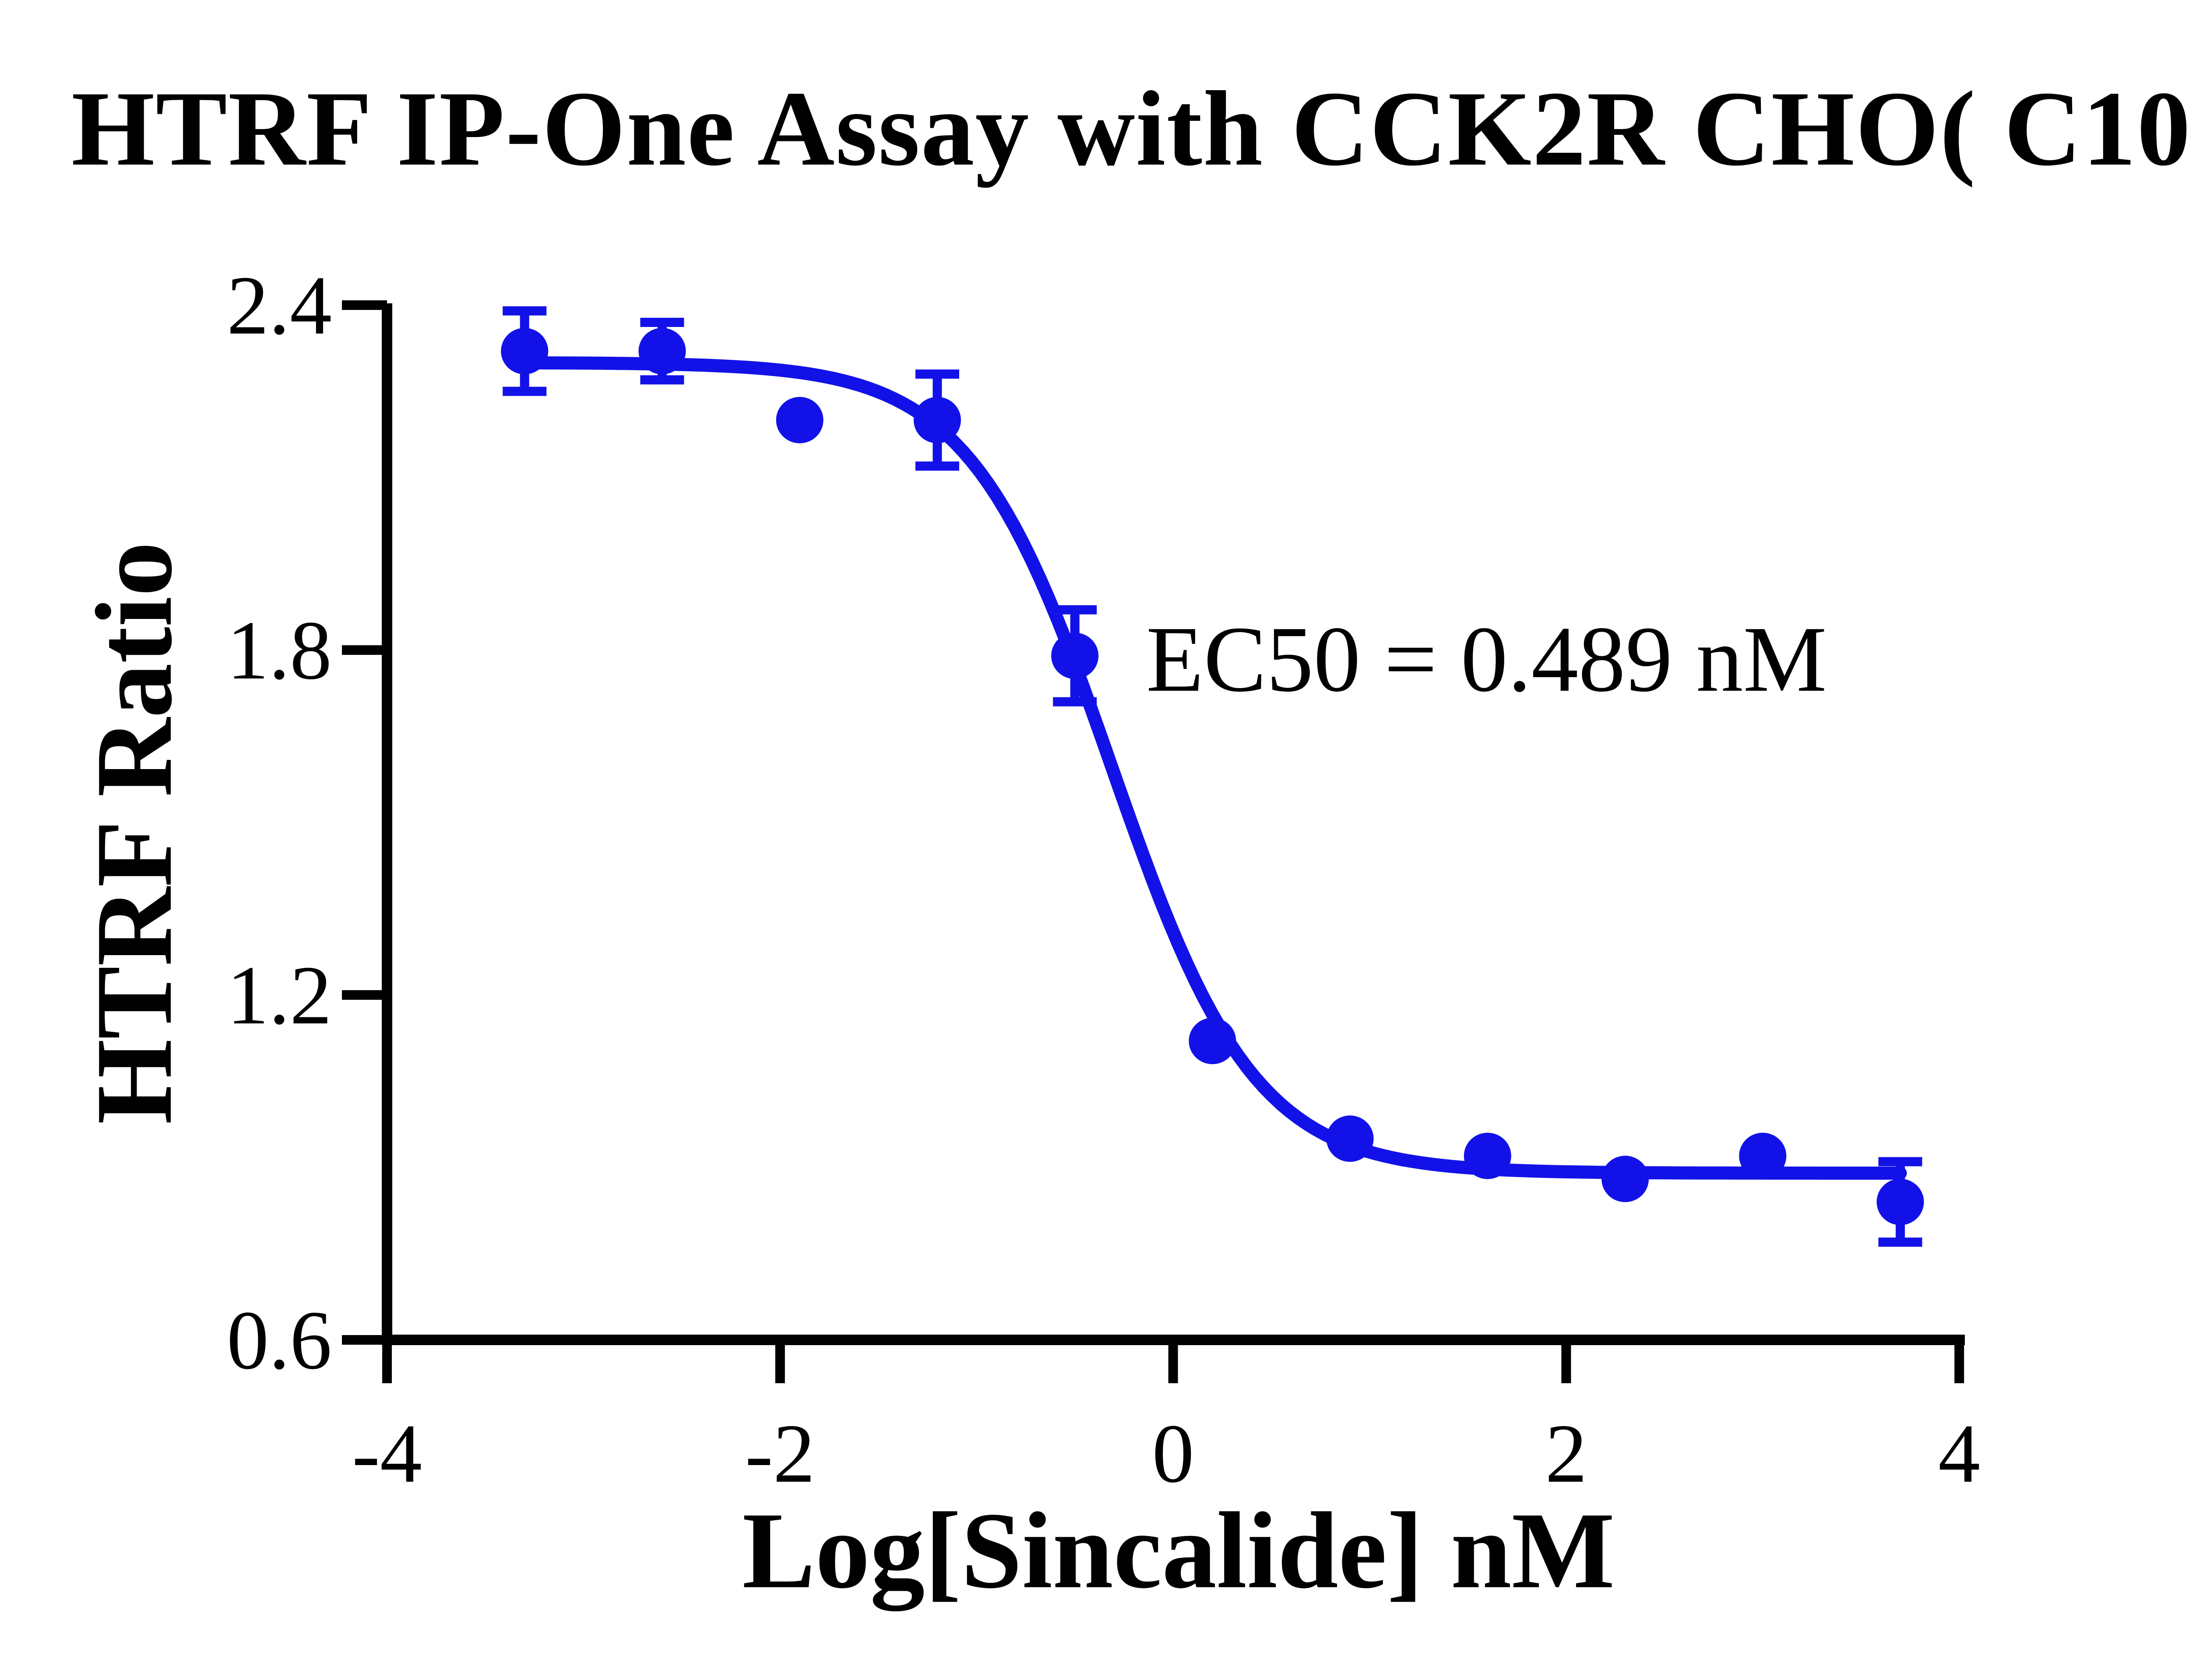 The image size is (2189, 1680). I want to click on x-tick-label: -4, so click(387, 1453).